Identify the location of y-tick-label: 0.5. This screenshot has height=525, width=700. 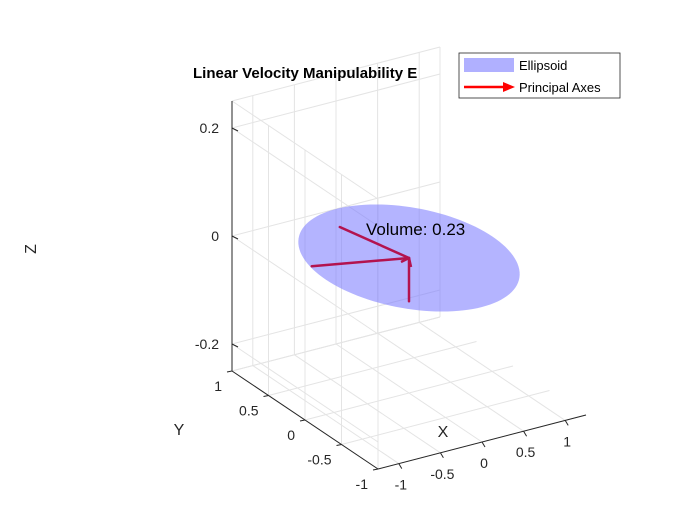
(249, 411).